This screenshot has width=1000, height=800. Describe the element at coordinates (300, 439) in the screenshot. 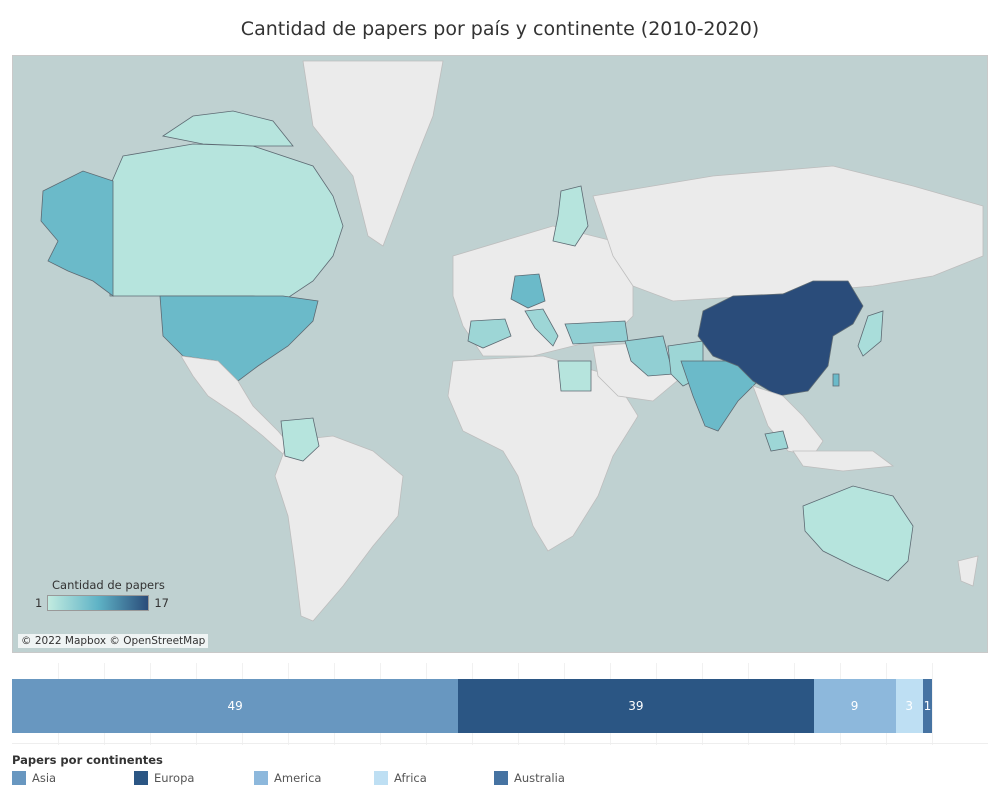

I see `country-colombia` at that location.